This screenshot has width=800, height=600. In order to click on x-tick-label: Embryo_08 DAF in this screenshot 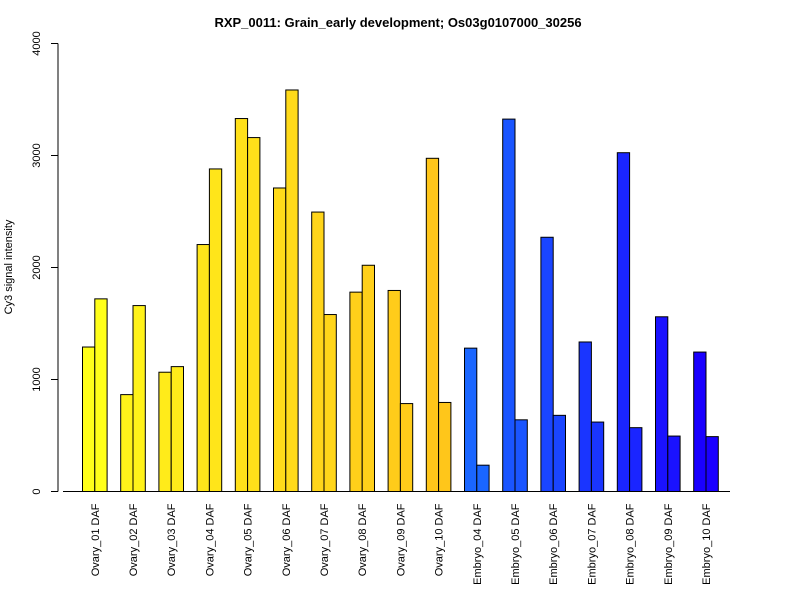, I will do `click(631, 544)`.